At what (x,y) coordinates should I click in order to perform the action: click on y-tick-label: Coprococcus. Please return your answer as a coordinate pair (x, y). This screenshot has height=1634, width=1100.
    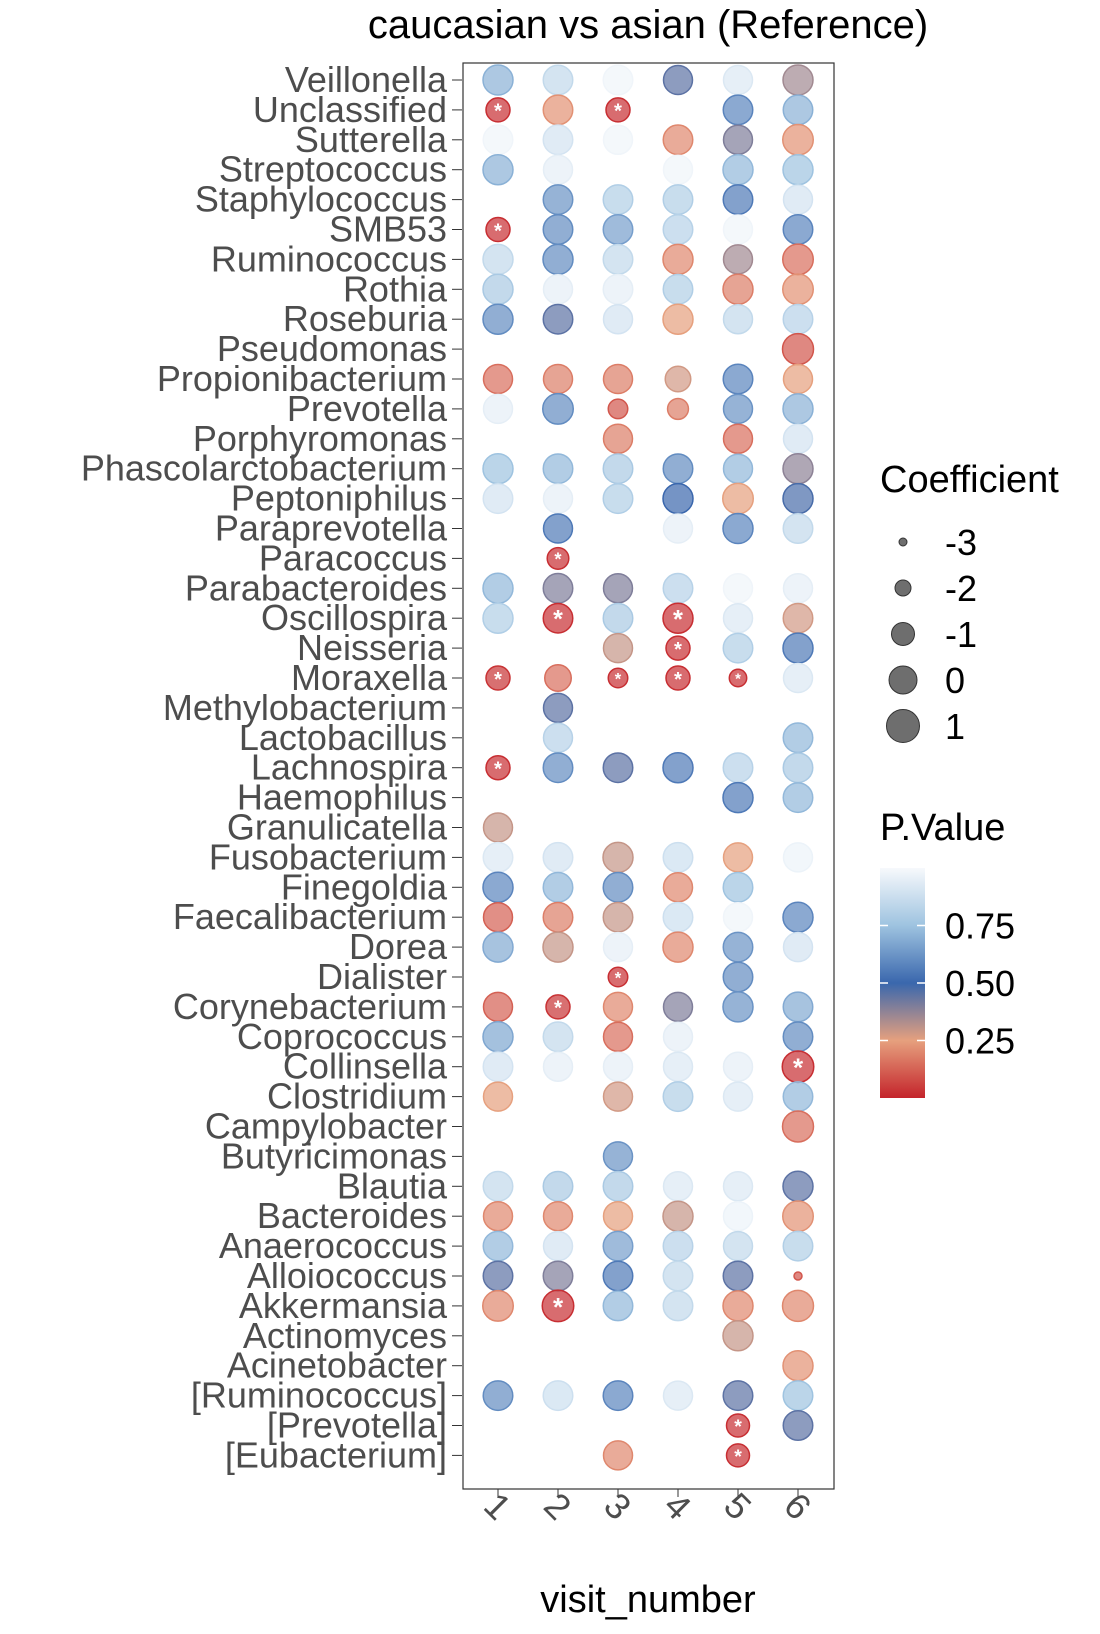
    Looking at the image, I should click on (342, 1036).